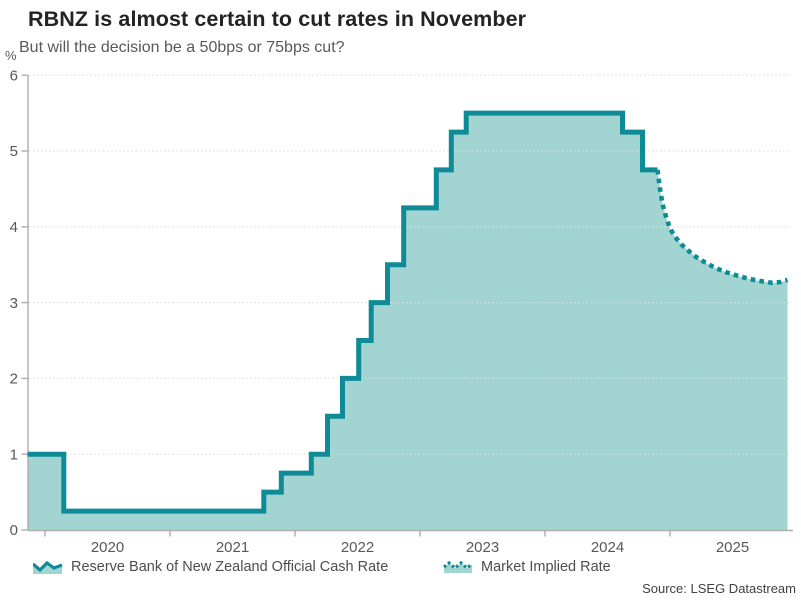  What do you see at coordinates (719, 588) in the screenshot?
I see `source-credit: Source: LSEG Datastream` at bounding box center [719, 588].